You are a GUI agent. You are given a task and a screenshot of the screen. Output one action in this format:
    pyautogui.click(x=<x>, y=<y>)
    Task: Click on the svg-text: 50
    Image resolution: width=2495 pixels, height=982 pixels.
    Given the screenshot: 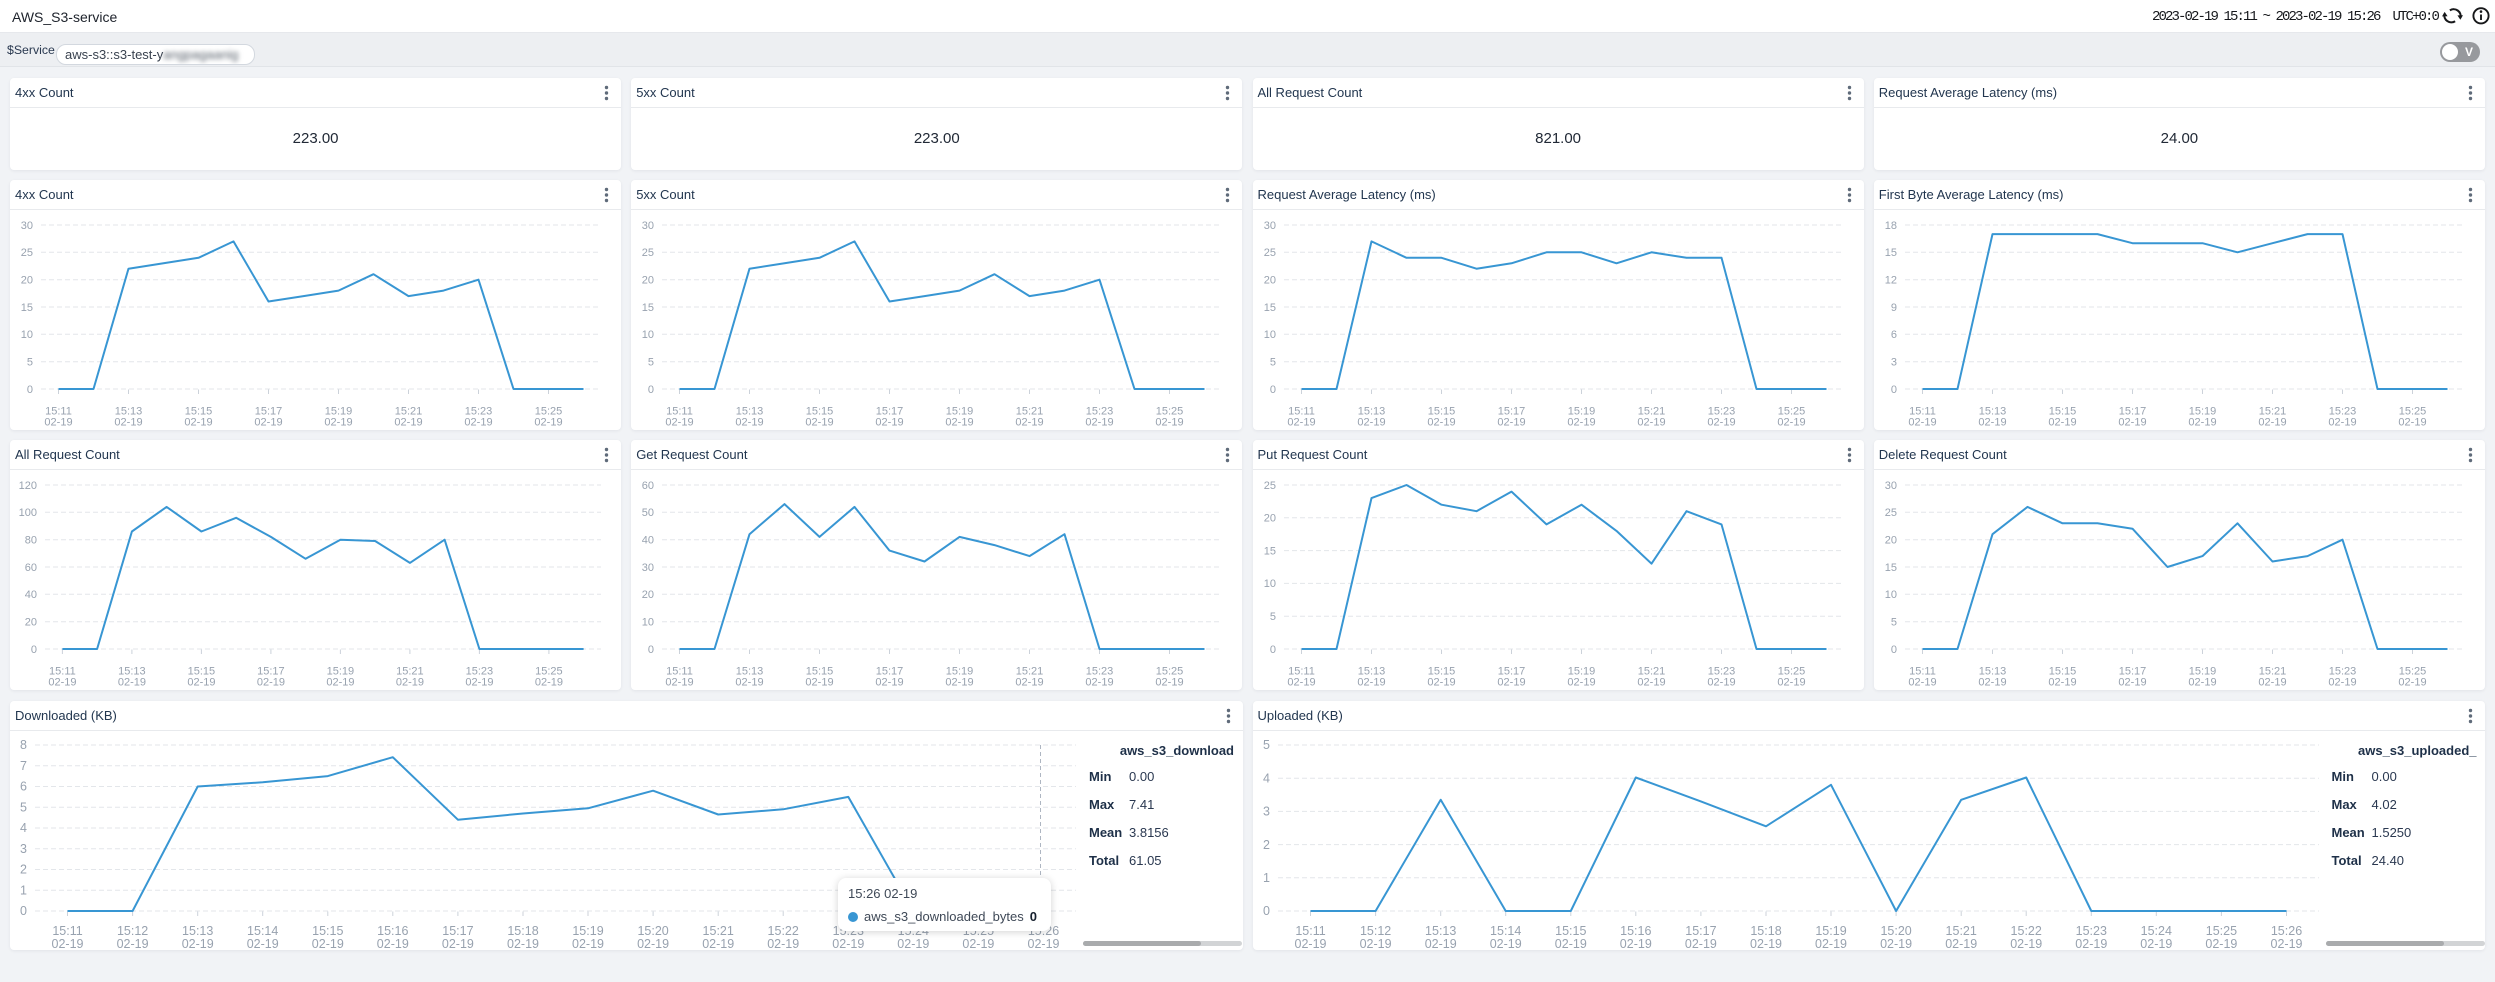 What is the action you would take?
    pyautogui.click(x=648, y=513)
    